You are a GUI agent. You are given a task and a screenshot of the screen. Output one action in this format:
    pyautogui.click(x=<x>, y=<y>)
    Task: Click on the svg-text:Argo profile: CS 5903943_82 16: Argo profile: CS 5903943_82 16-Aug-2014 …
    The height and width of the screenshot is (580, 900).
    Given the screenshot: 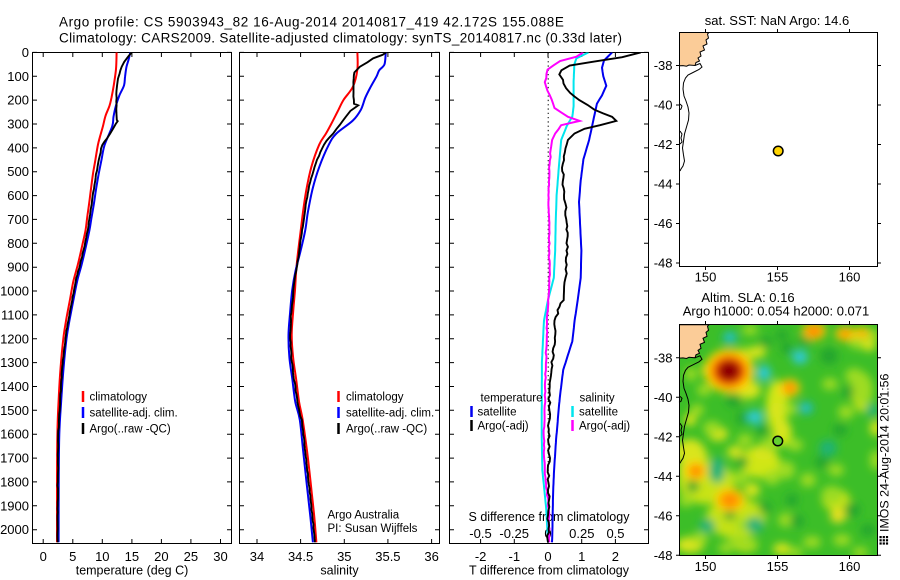 What is the action you would take?
    pyautogui.click(x=311, y=22)
    